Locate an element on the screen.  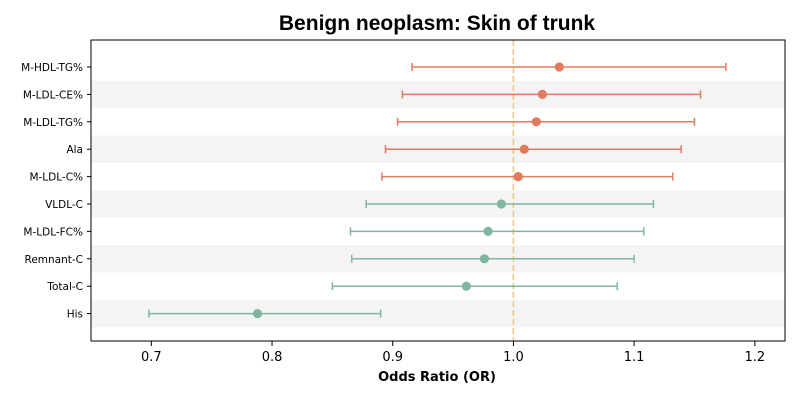
x-tick-label: 0.9 is located at coordinates (392, 357).